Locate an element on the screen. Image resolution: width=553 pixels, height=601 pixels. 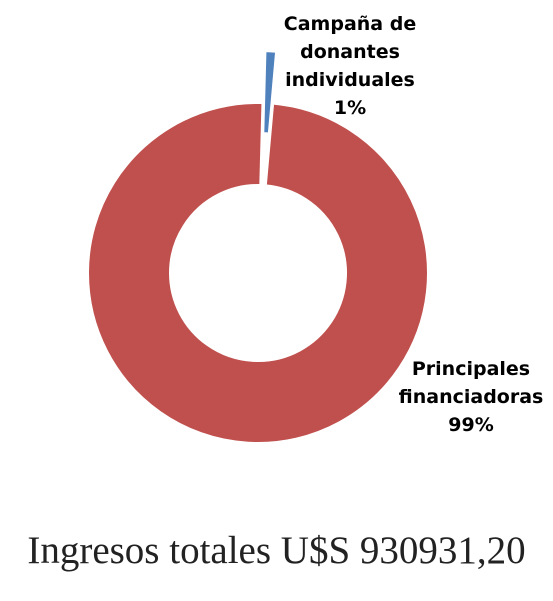
total-income-text: Ingresos totales U$S 930931,20 is located at coordinates (276, 550).